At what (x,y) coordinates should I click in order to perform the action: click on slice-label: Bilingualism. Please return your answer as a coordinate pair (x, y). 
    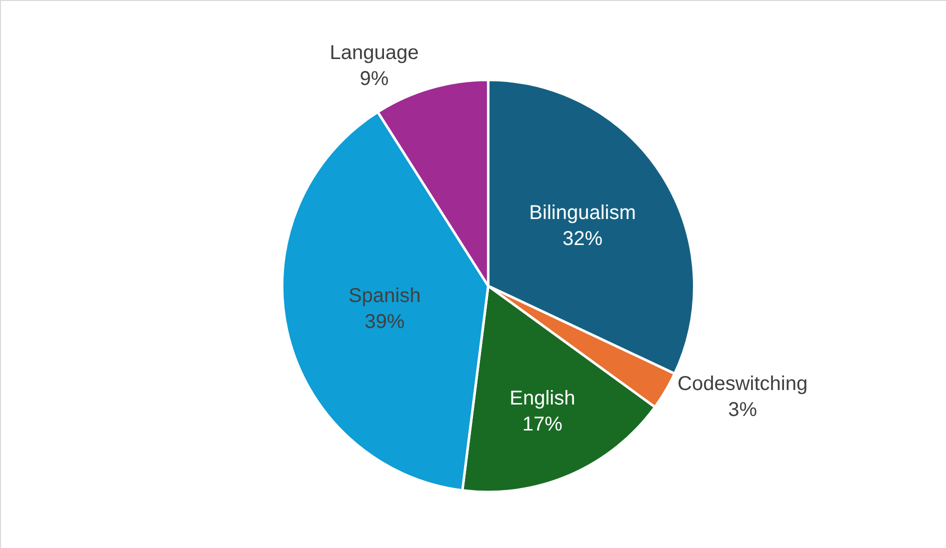
    Looking at the image, I should click on (582, 213).